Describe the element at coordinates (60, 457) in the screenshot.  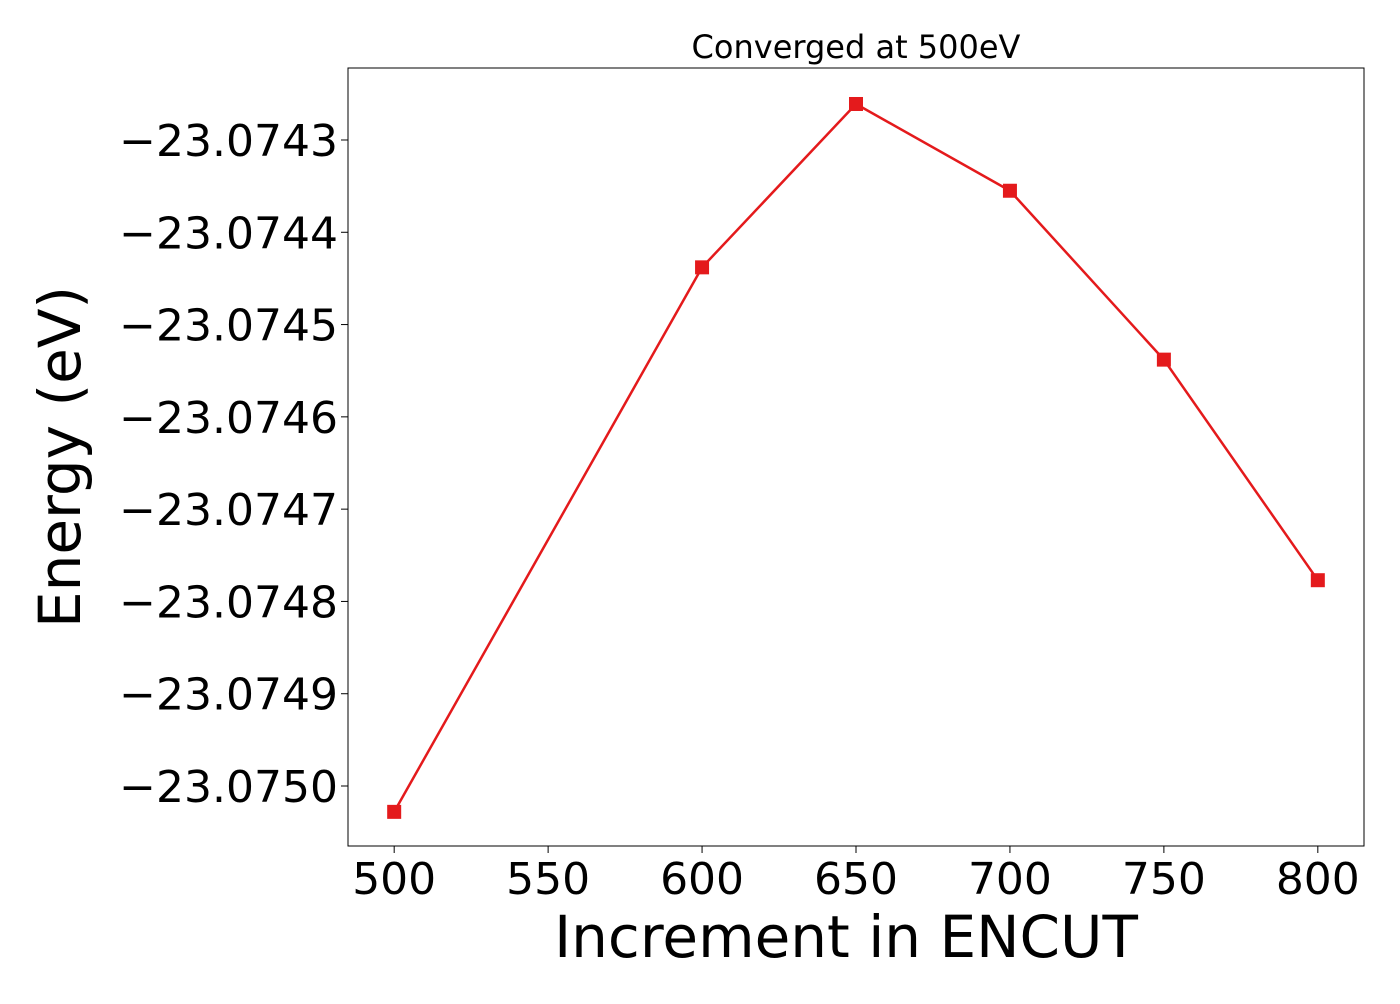
I see `y-axis-label: Energy (eV)` at that location.